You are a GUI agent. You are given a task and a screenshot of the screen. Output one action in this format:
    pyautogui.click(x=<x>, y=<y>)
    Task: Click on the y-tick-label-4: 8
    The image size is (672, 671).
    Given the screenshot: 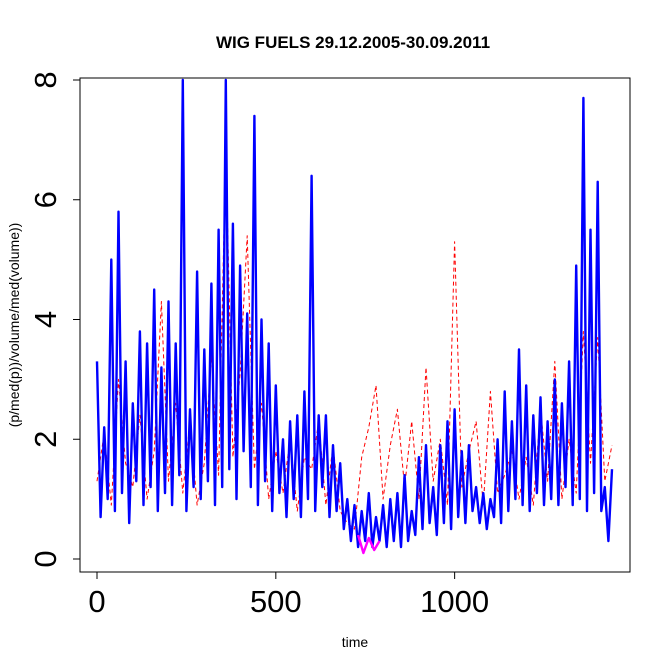 What is the action you would take?
    pyautogui.click(x=45, y=79)
    